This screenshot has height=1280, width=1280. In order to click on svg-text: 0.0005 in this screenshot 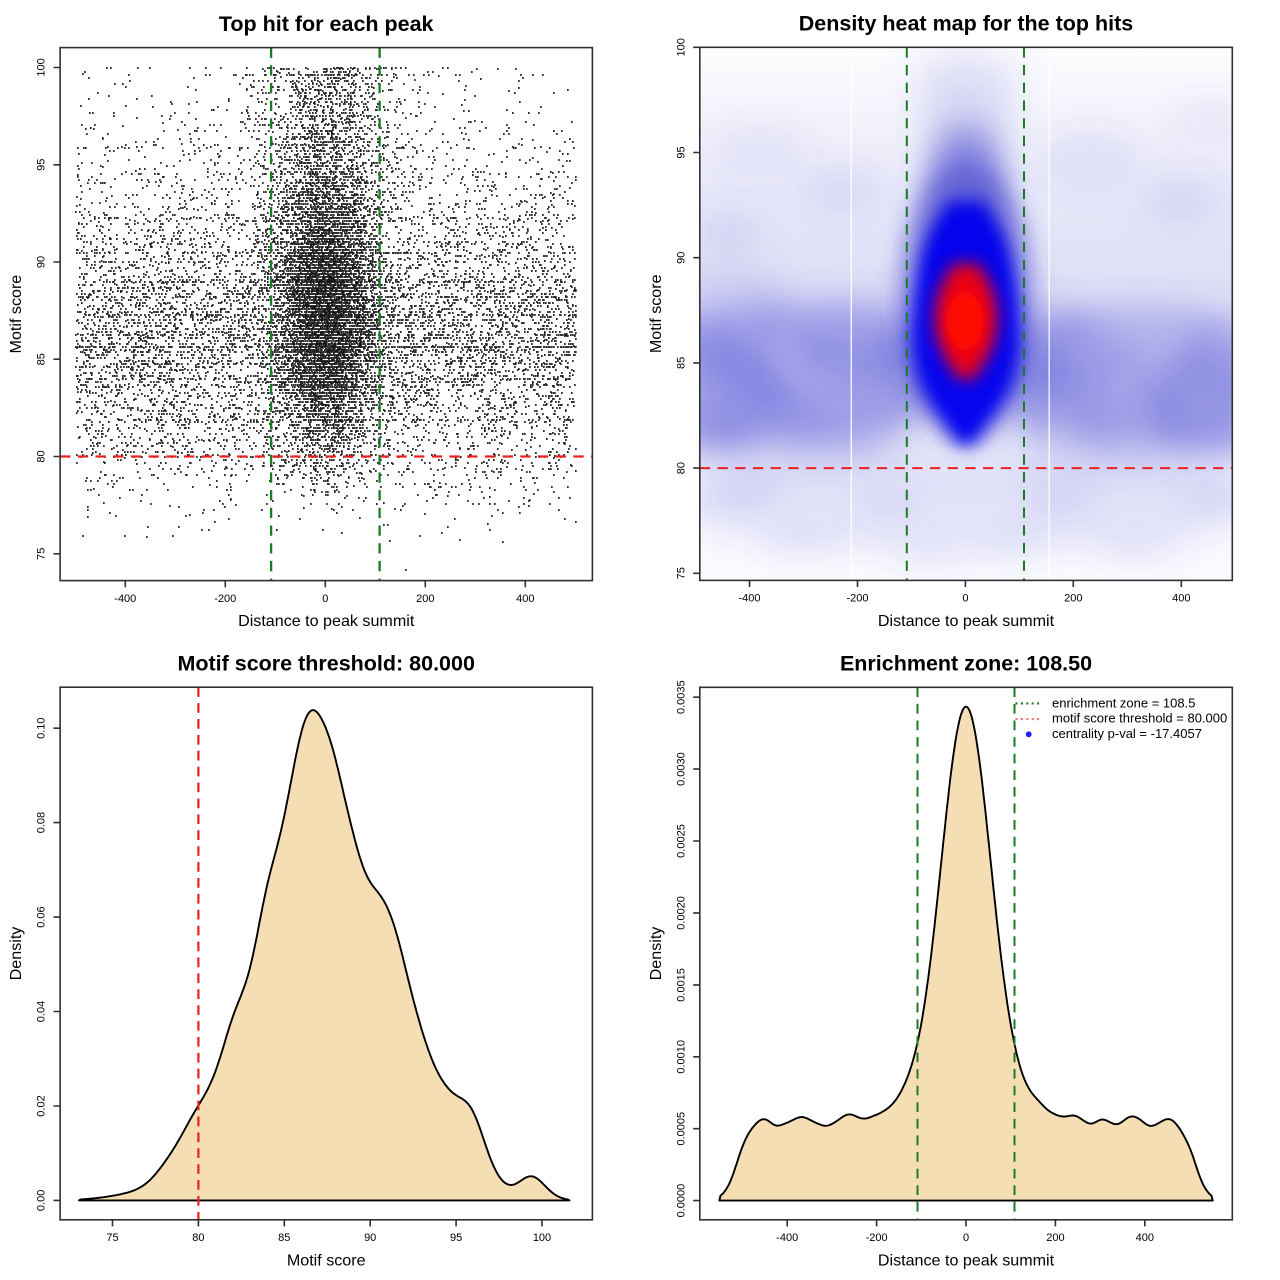, I will do `click(681, 1129)`.